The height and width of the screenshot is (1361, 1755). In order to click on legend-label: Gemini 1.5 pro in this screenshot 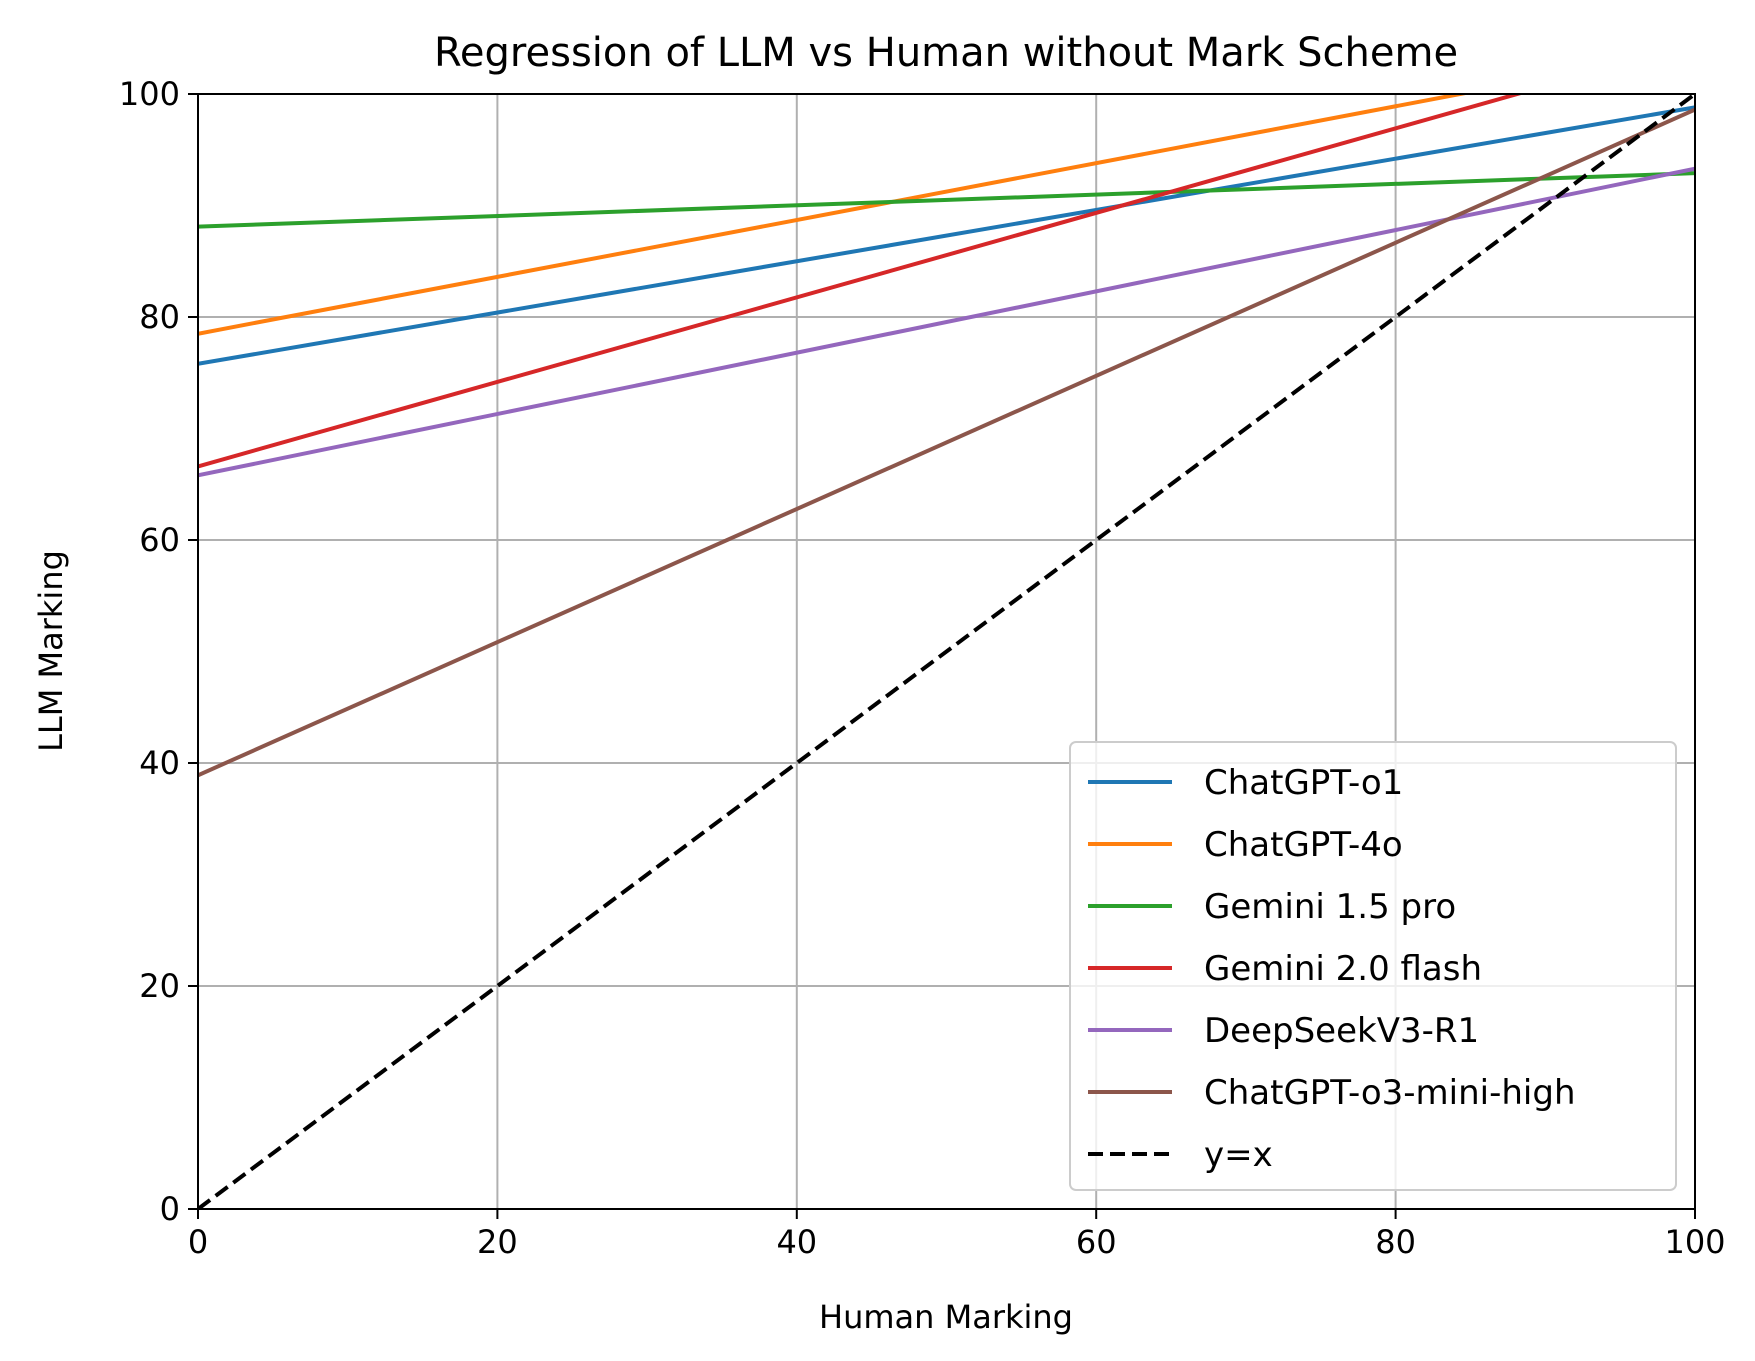, I will do `click(1330, 907)`.